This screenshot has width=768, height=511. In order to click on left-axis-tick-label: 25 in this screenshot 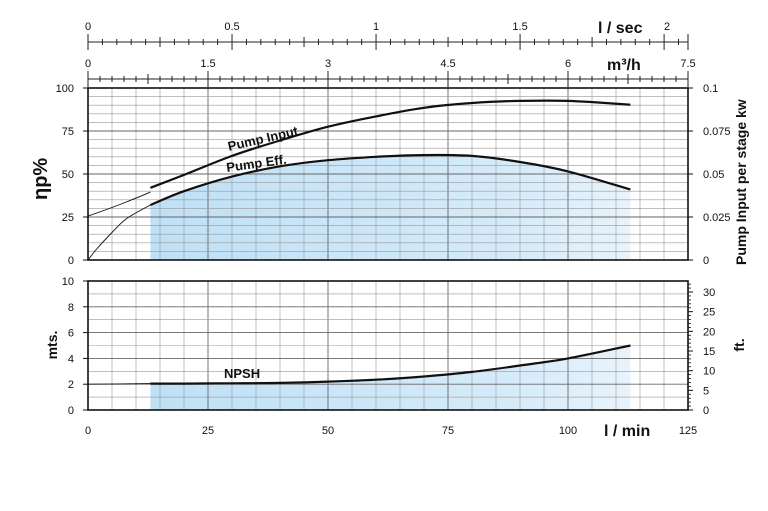, I will do `click(68, 218)`.